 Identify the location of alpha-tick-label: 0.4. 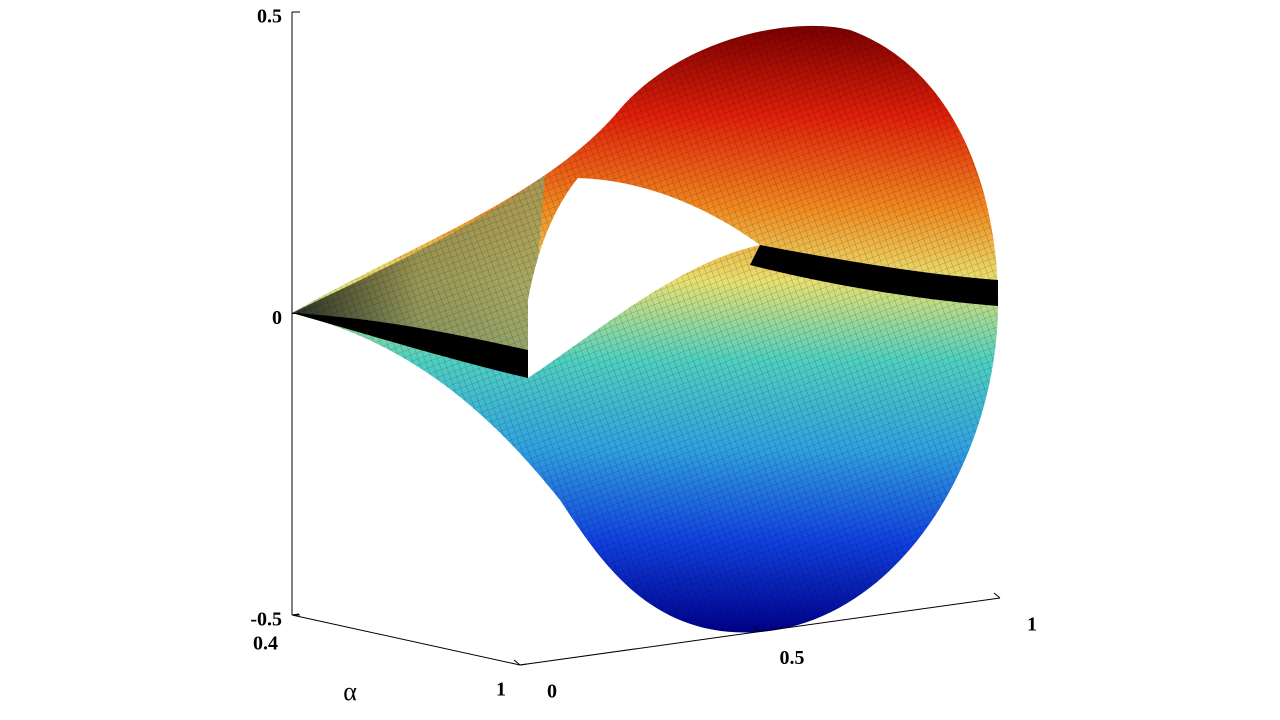
(265, 644).